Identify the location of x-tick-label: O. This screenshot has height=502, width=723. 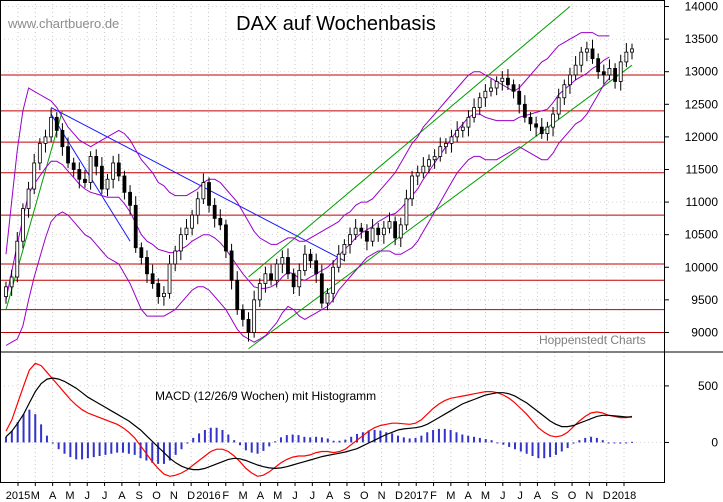
(364, 496).